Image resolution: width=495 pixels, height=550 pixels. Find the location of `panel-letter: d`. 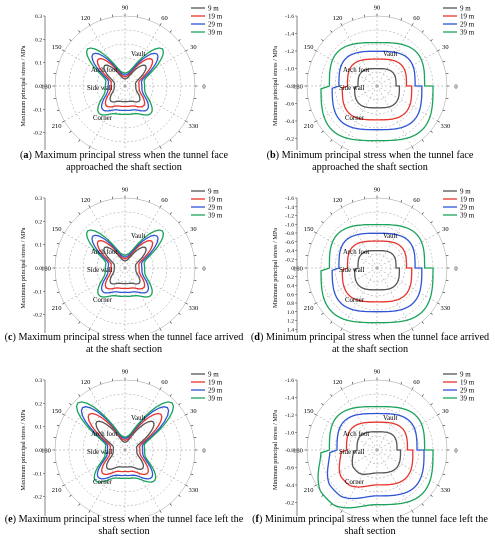

panel-letter: d is located at coordinates (257, 337).